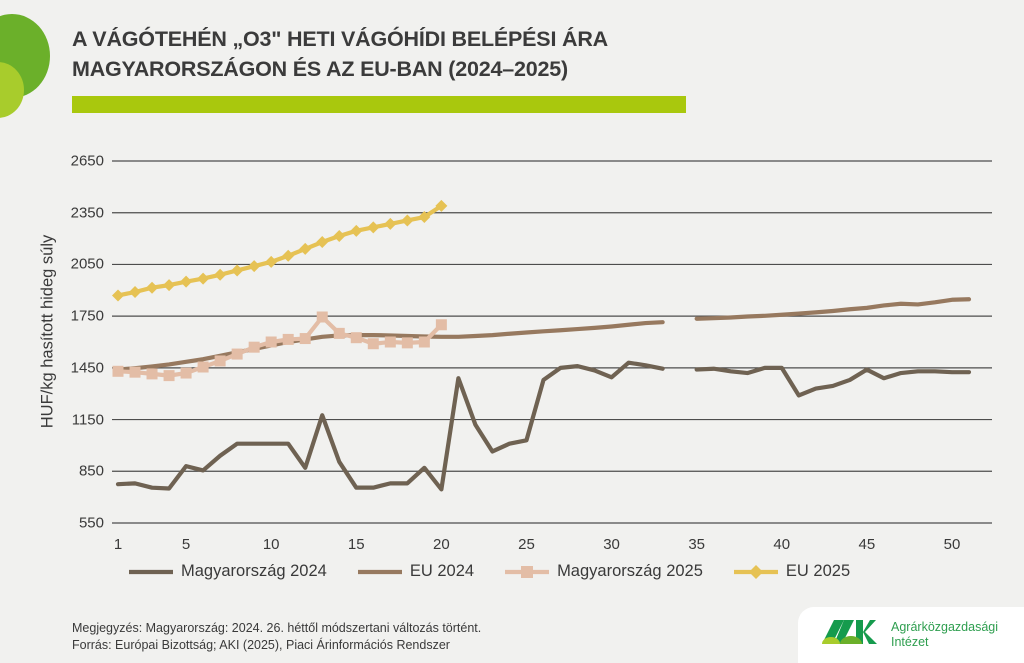 The height and width of the screenshot is (663, 1024). I want to click on x-tick-label: 5, so click(186, 544).